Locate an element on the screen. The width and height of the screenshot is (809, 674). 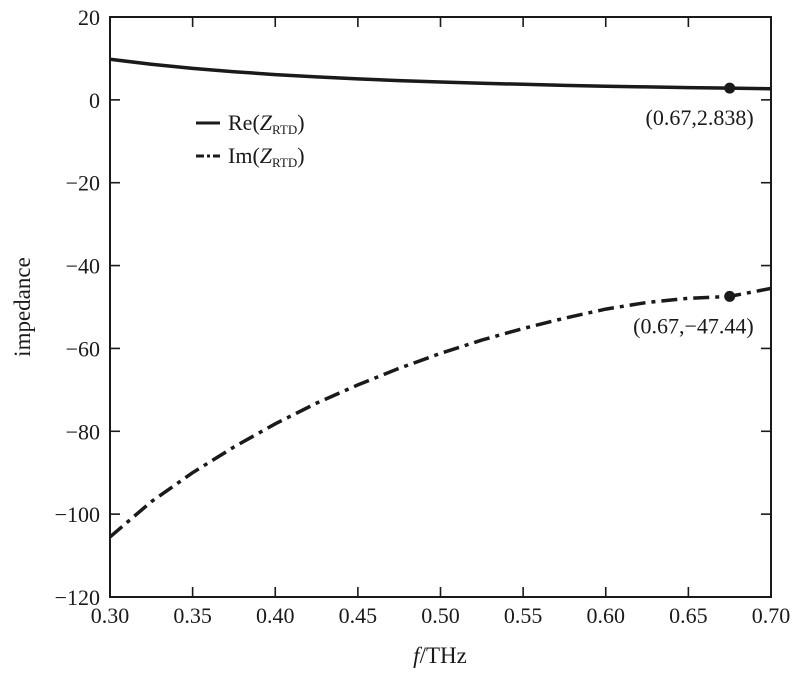
annotation-label: (0.67,2.838) is located at coordinates (700, 117).